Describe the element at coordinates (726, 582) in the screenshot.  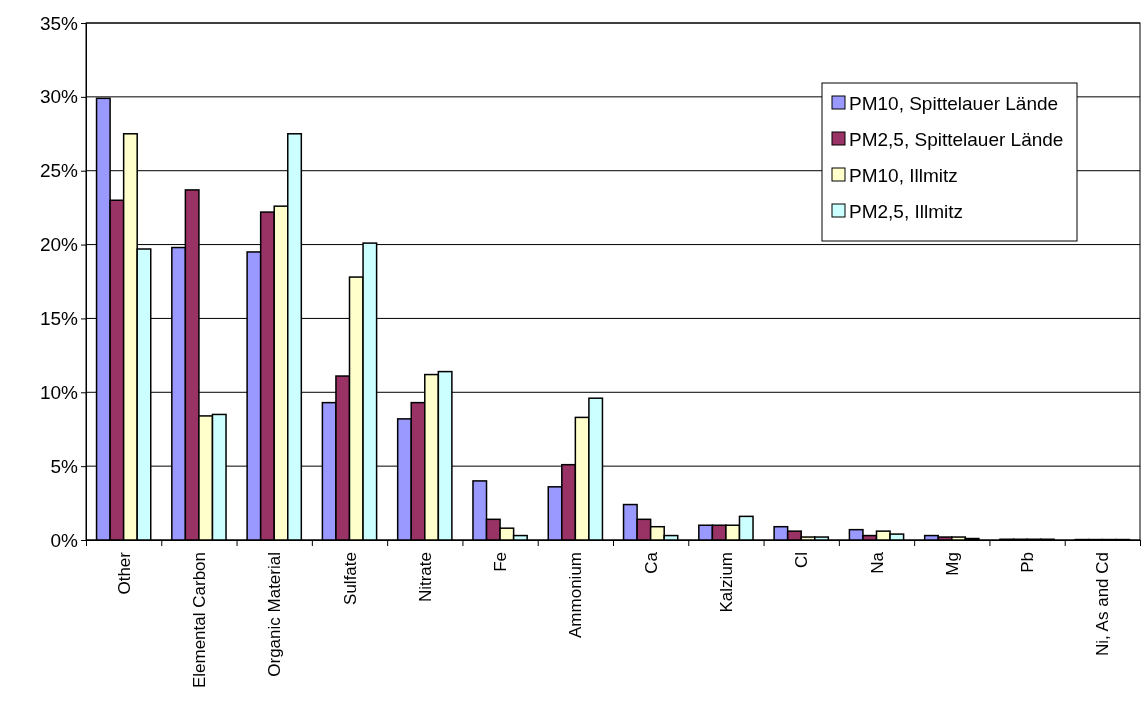
I see `x-tick-label: Kalzium` at that location.